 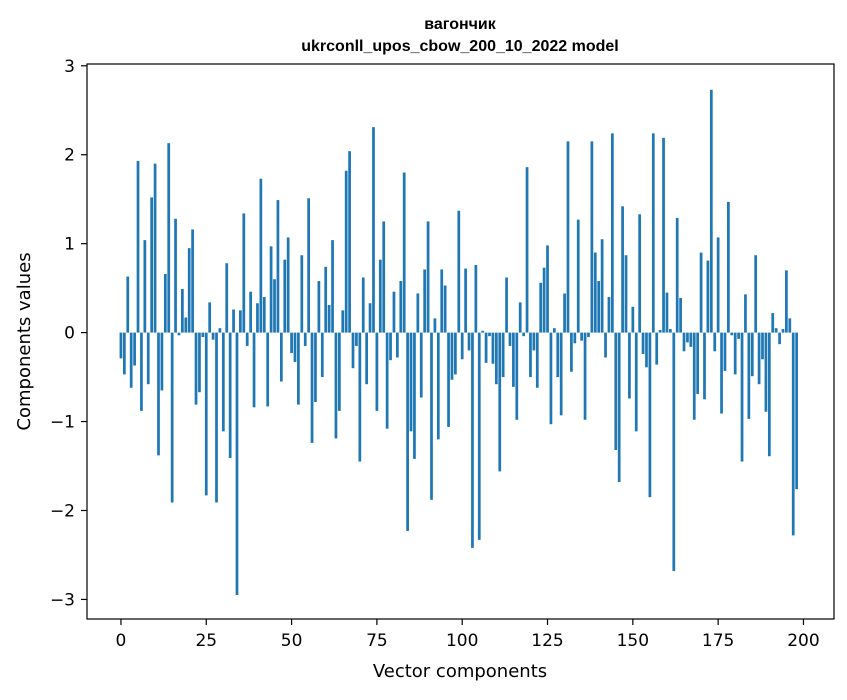 What do you see at coordinates (462, 641) in the screenshot?
I see `x-tick-label: 100` at bounding box center [462, 641].